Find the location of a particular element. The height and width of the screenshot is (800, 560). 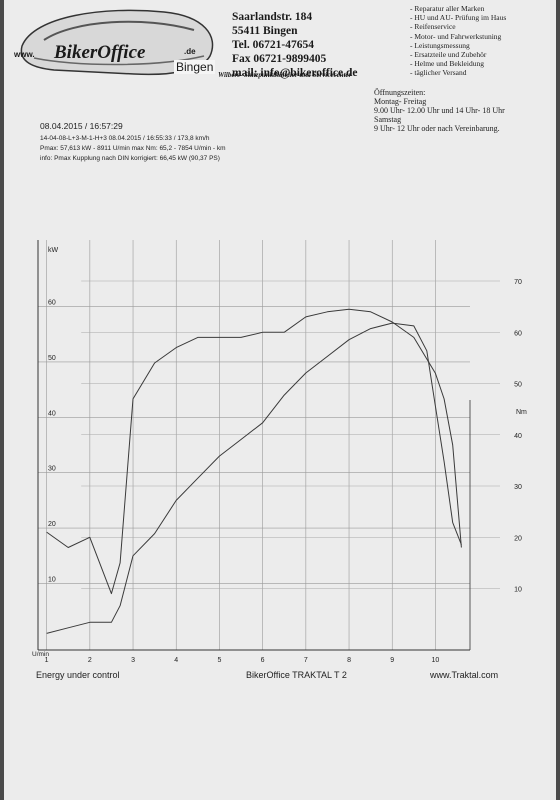

y-axis-left-label: kW is located at coordinates (53, 250).